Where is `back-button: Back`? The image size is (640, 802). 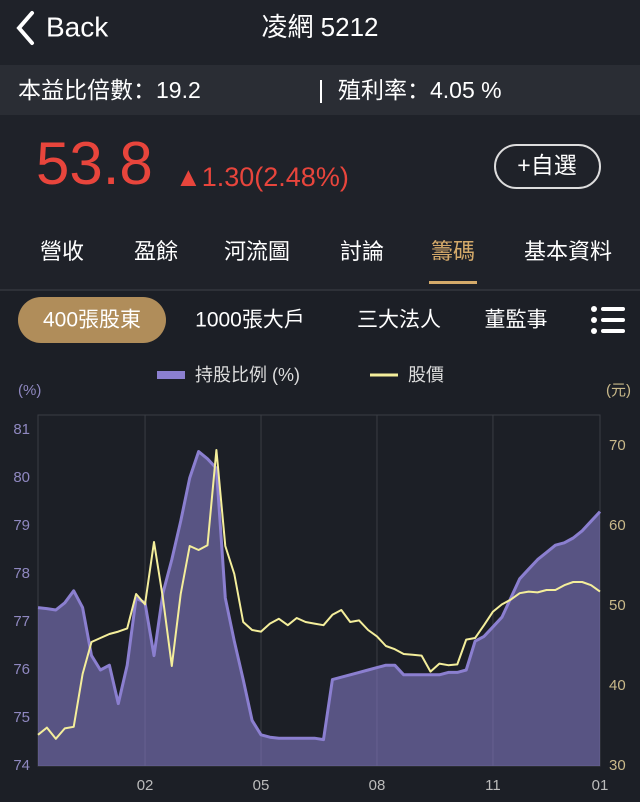 back-button: Back is located at coordinates (77, 26).